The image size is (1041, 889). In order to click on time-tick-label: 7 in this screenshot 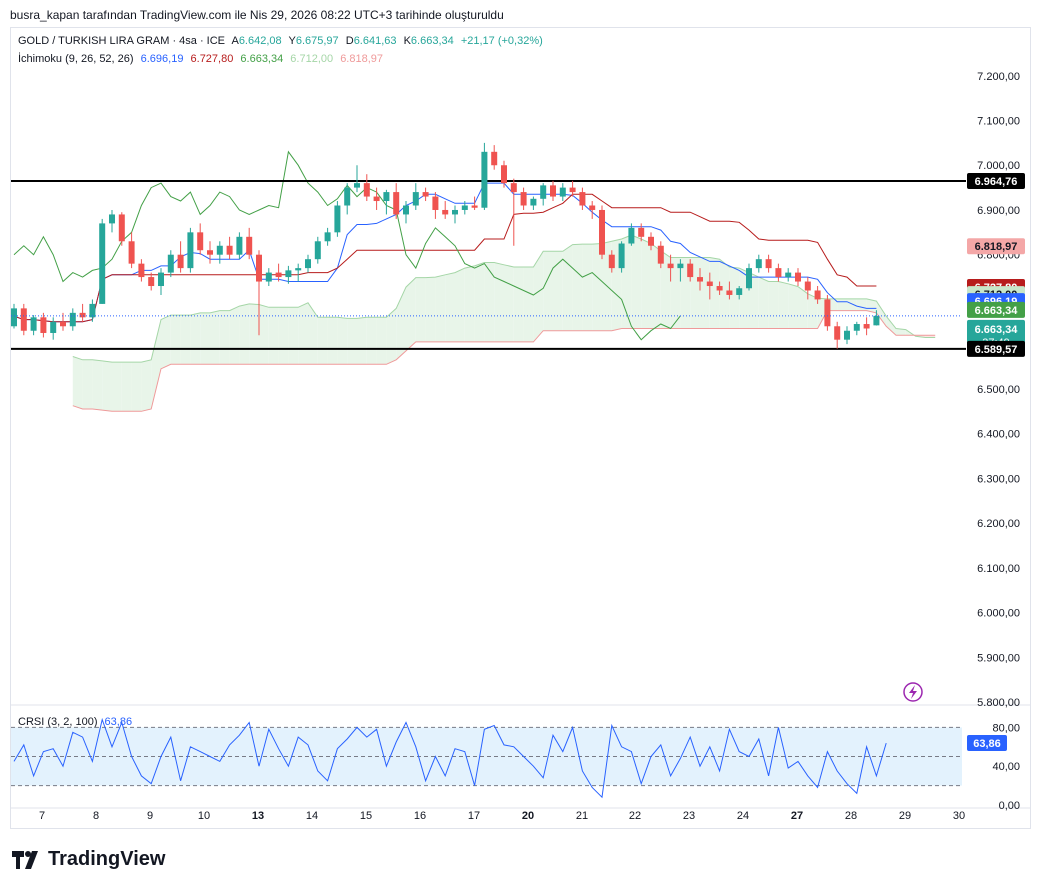, I will do `click(42, 816)`.